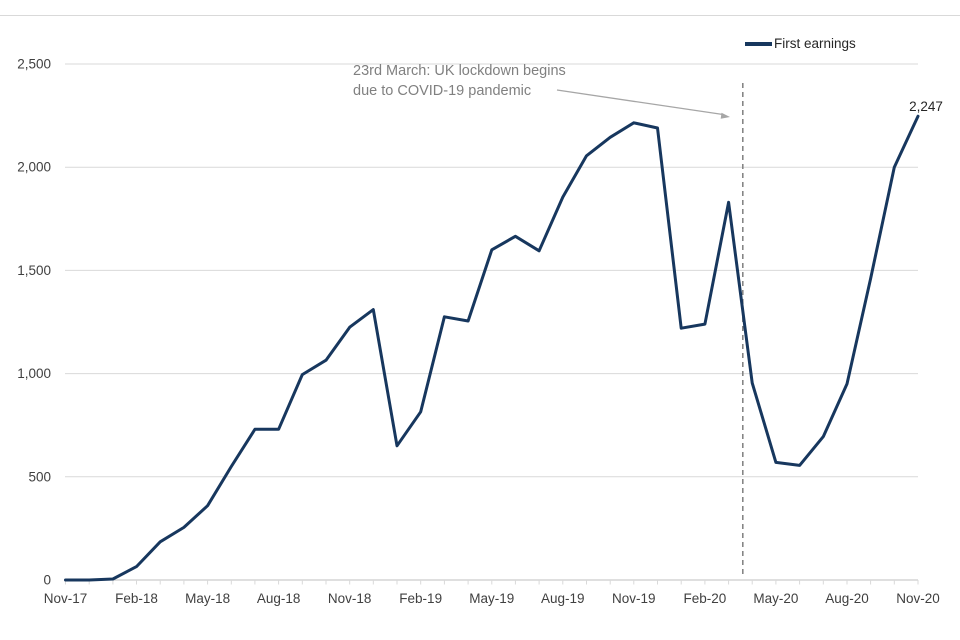  Describe the element at coordinates (34, 373) in the screenshot. I see `y-axis-tick-label: 1,000` at that location.